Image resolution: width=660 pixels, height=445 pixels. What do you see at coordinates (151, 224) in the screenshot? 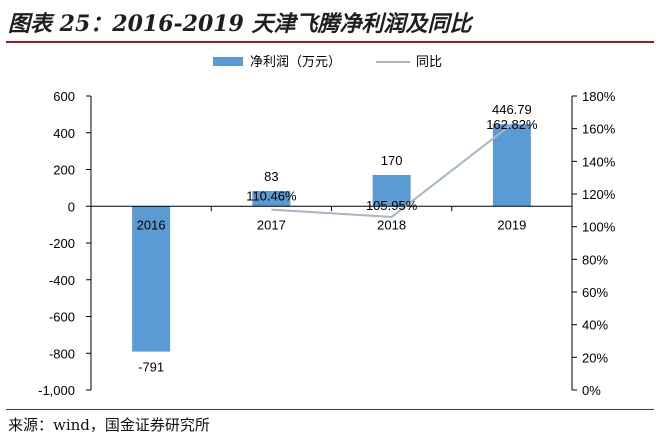
I see `x-tick-label-2016: 2016` at bounding box center [151, 224].